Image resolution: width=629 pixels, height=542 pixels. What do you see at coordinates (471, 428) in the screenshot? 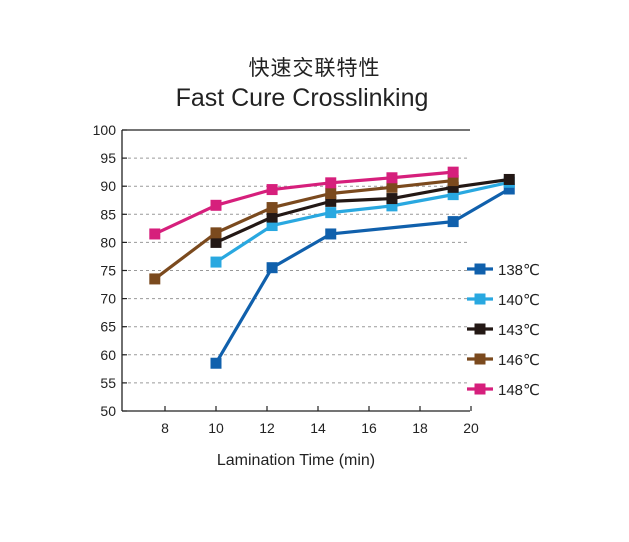
I see `x-tick-label: 20` at bounding box center [471, 428].